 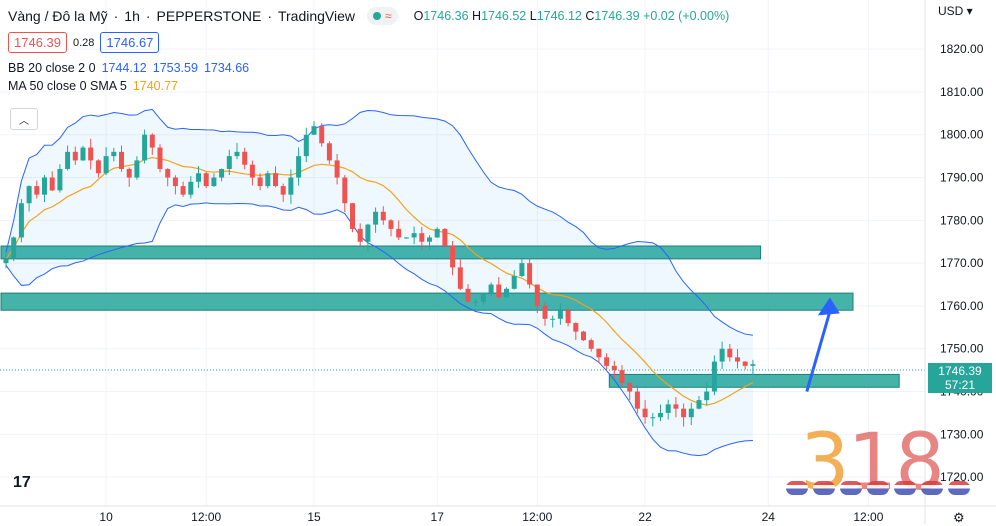 What do you see at coordinates (132, 16) in the screenshot?
I see `interval: 1h` at bounding box center [132, 16].